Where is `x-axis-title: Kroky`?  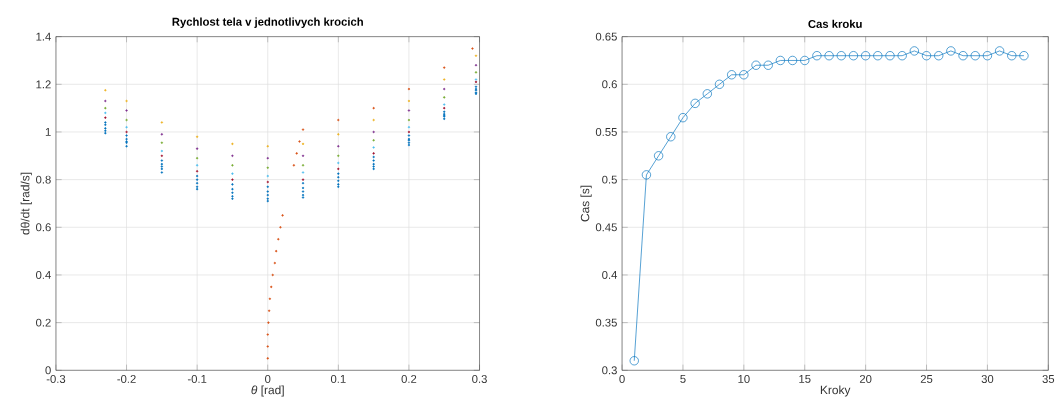
x-axis-title: Kroky is located at coordinates (835, 391).